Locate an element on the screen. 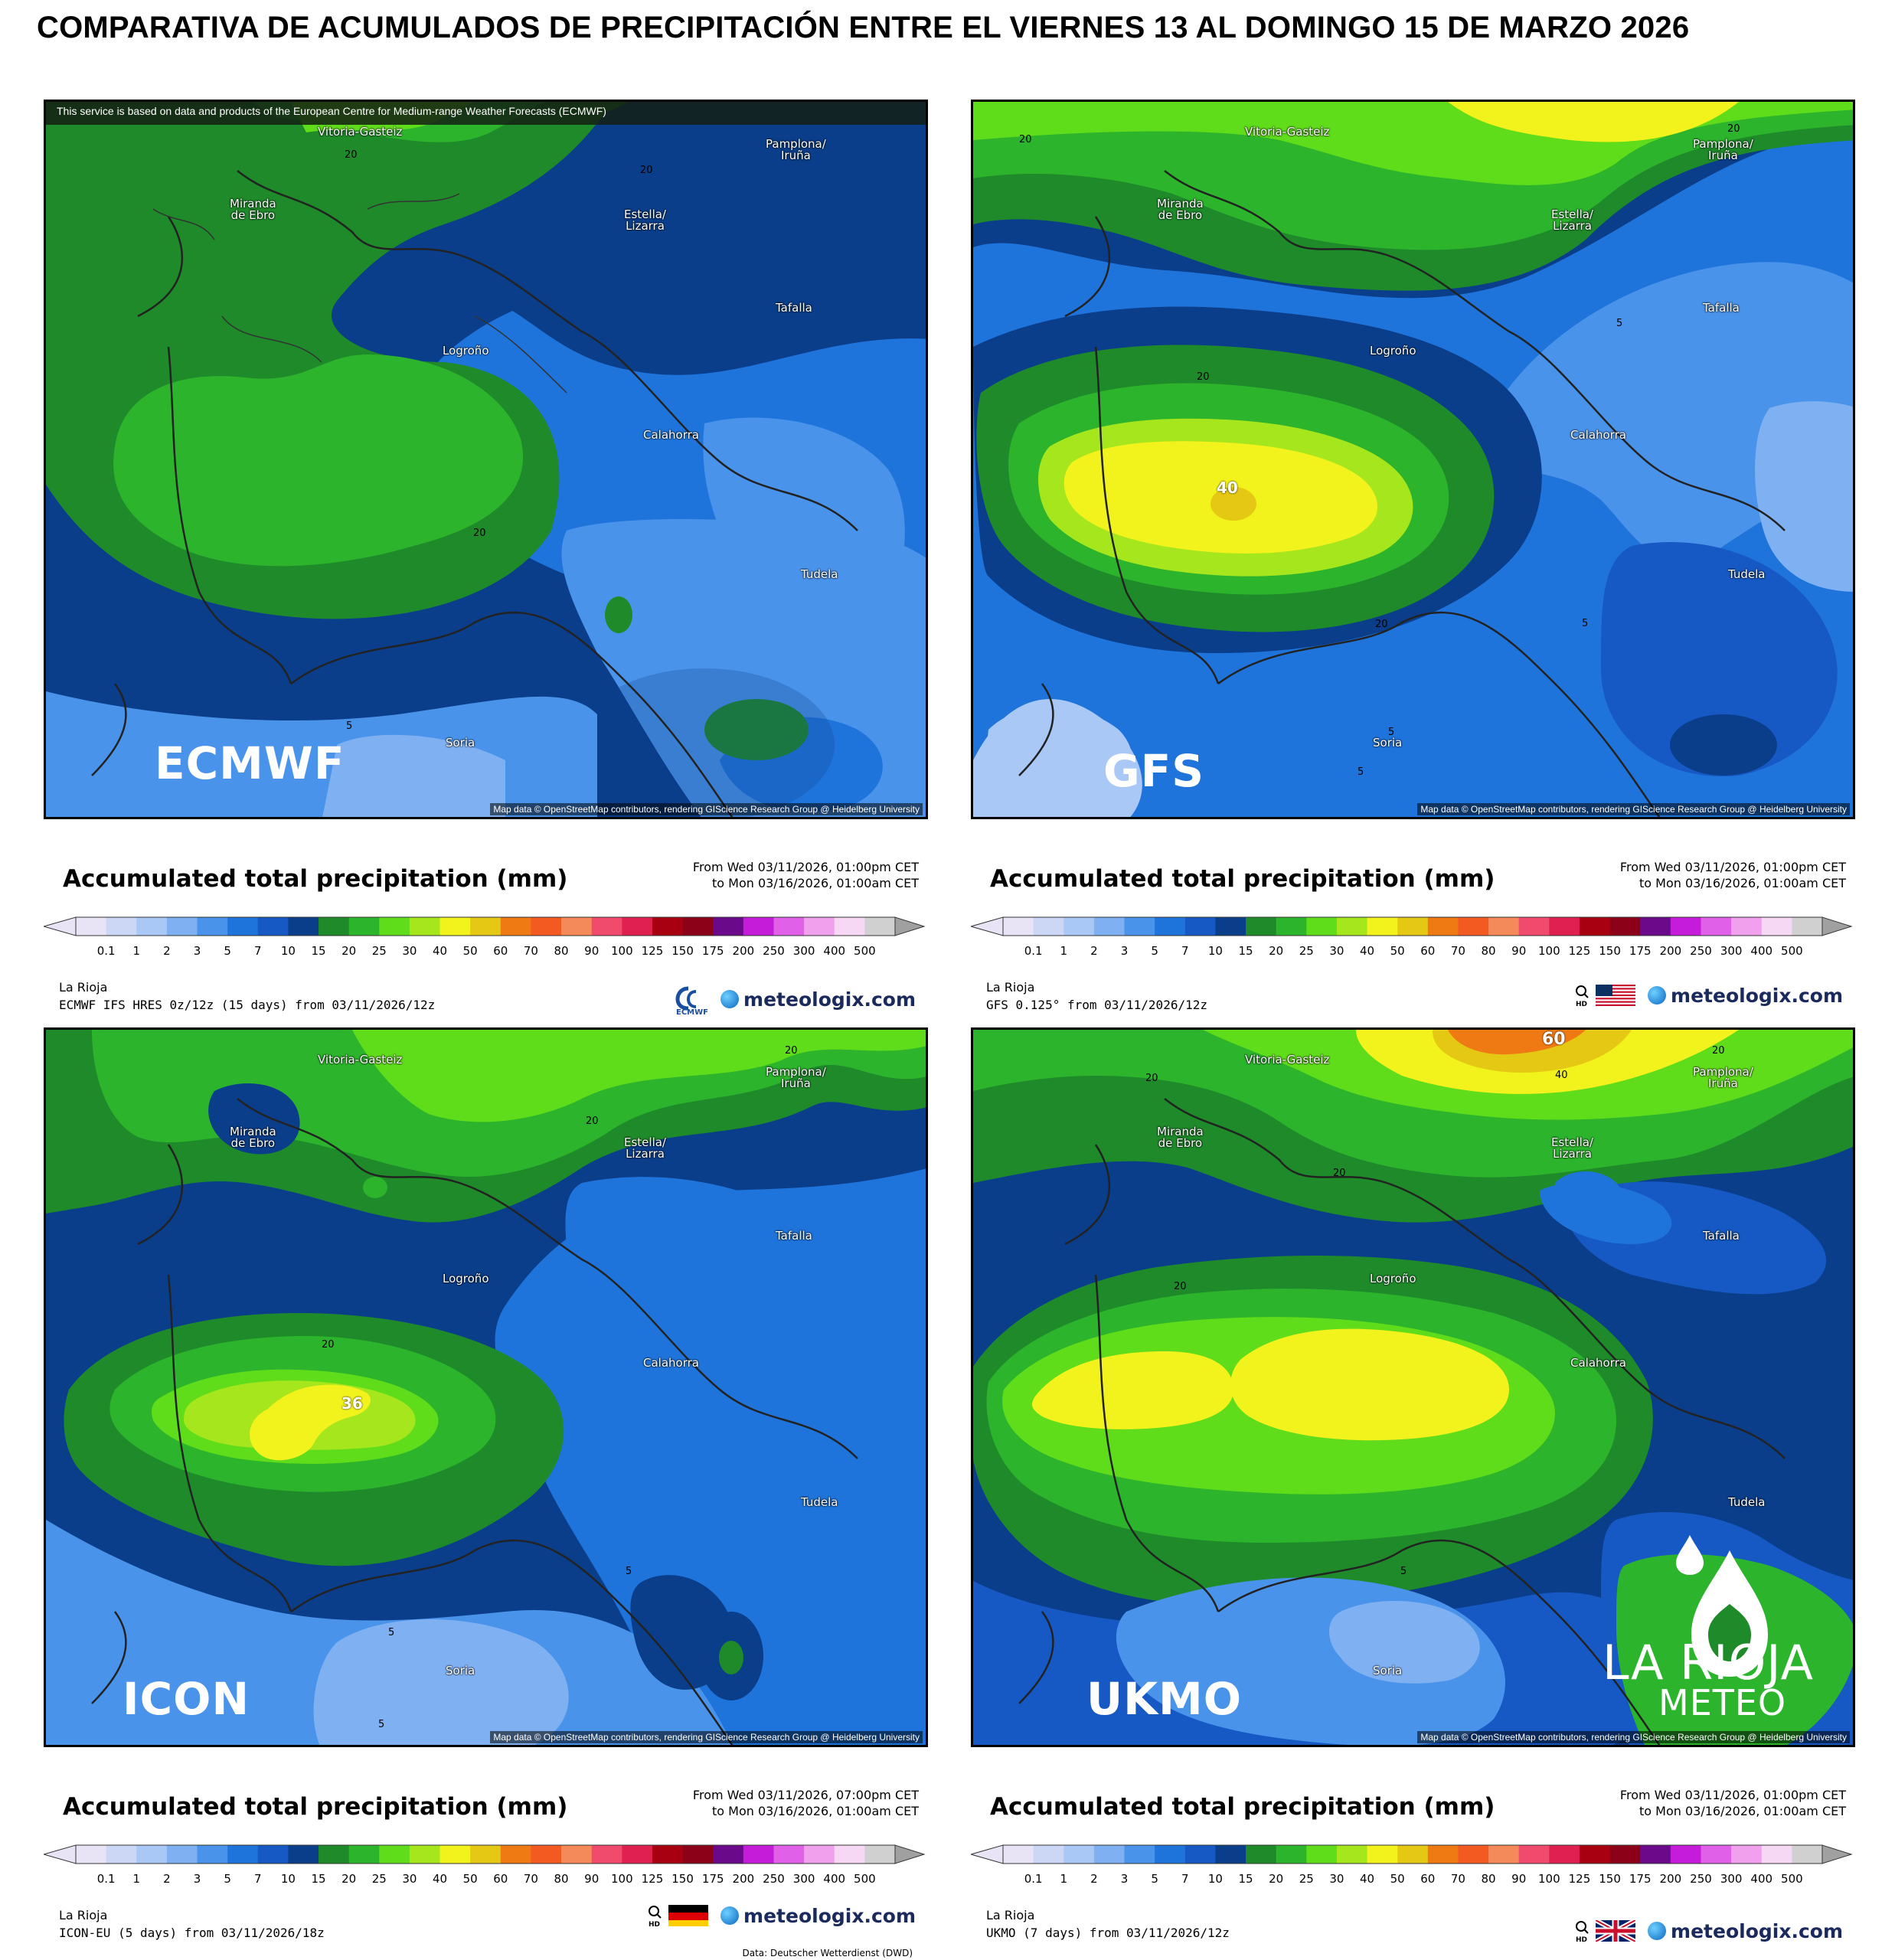 This screenshot has width=1895, height=1960. brand: ECMWF meteologix.com is located at coordinates (795, 999).